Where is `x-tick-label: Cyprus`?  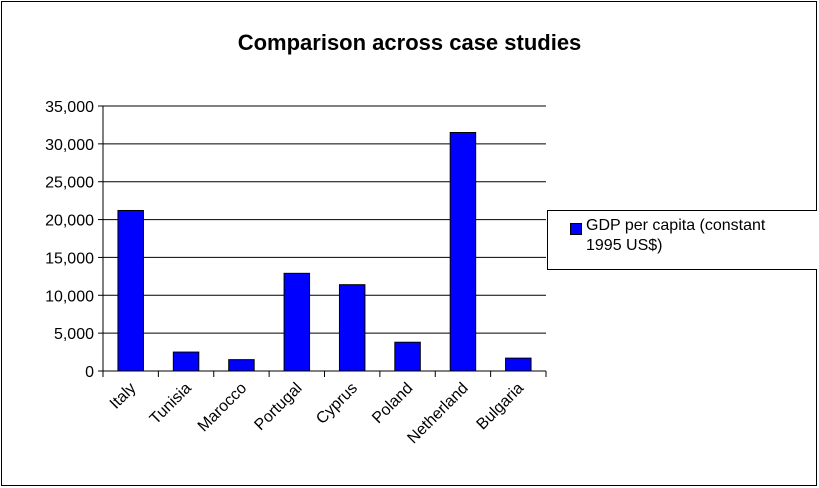 x-tick-label: Cyprus is located at coordinates (337, 404).